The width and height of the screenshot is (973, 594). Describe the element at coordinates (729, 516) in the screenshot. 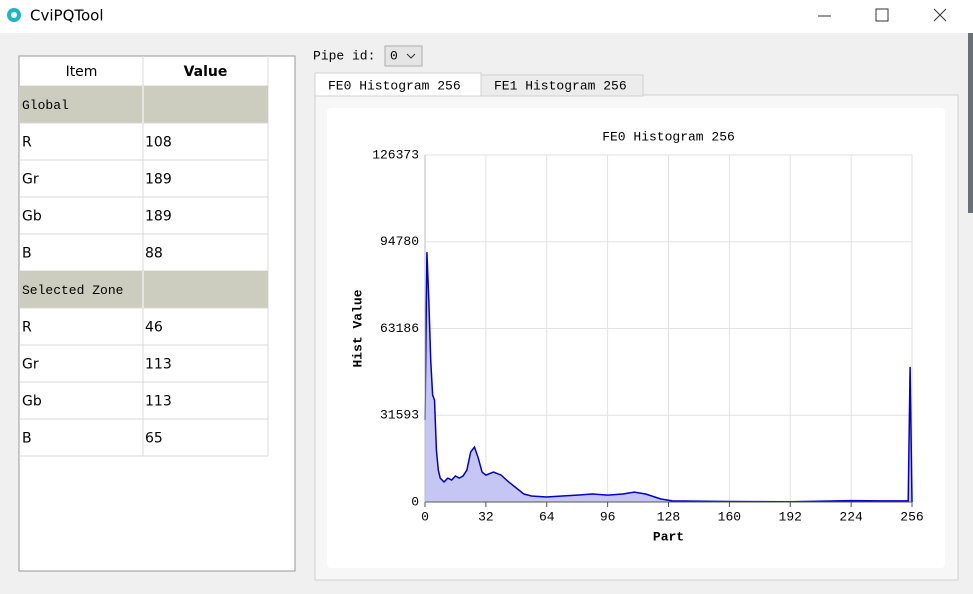

I see `x-tick-label: 160` at that location.